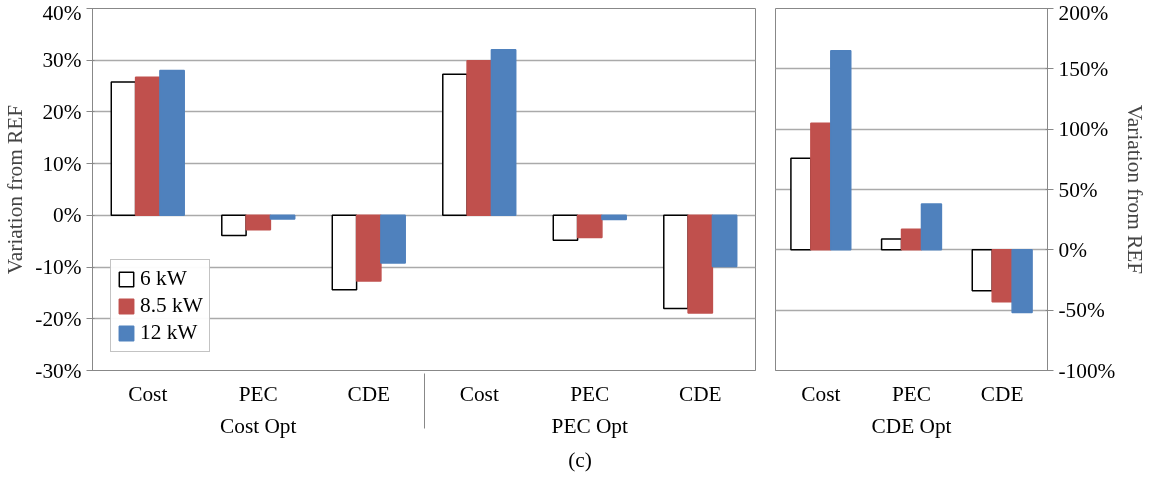  What do you see at coordinates (169, 332) in the screenshot?
I see `legend-label: 12 kW` at bounding box center [169, 332].